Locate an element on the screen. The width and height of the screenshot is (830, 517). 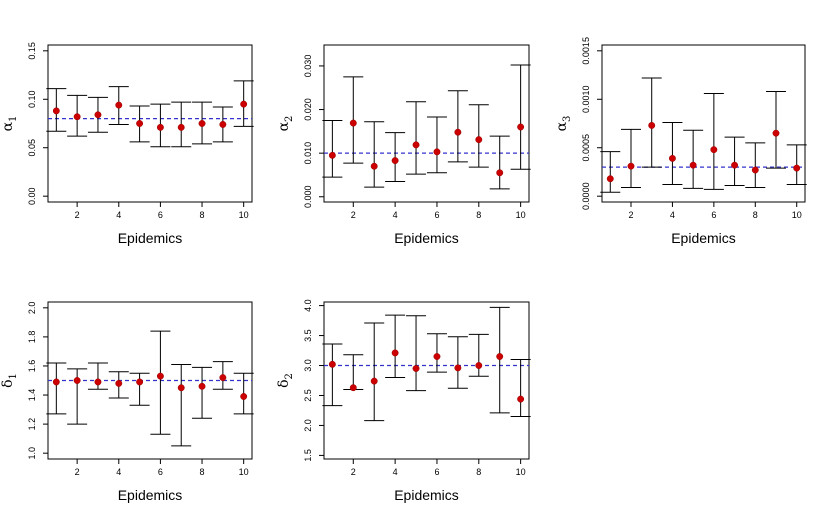
y-tick-label: 0.000 is located at coordinates (308, 197).